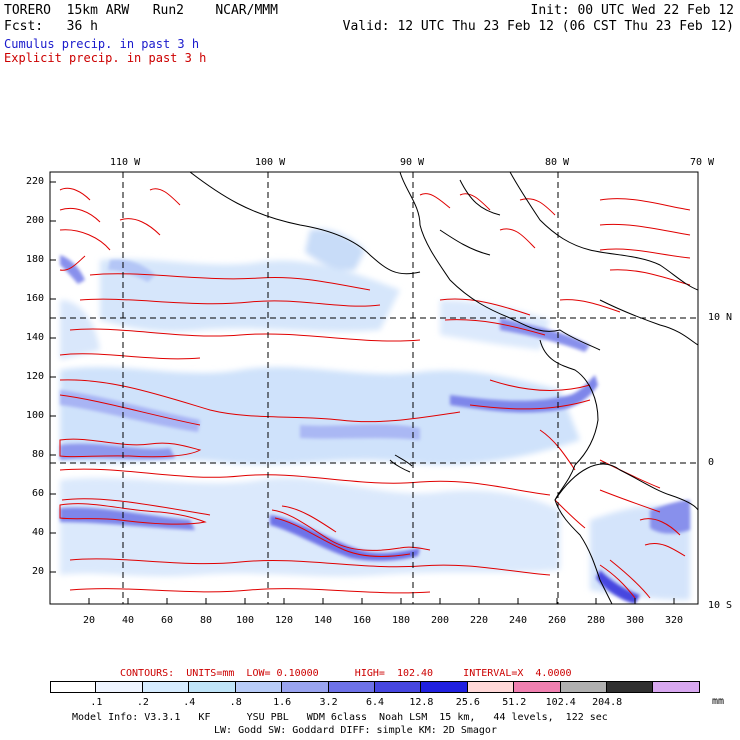 The height and width of the screenshot is (740, 740). Describe the element at coordinates (702, 162) in the screenshot. I see `lon-label-70w: 70 W` at that location.